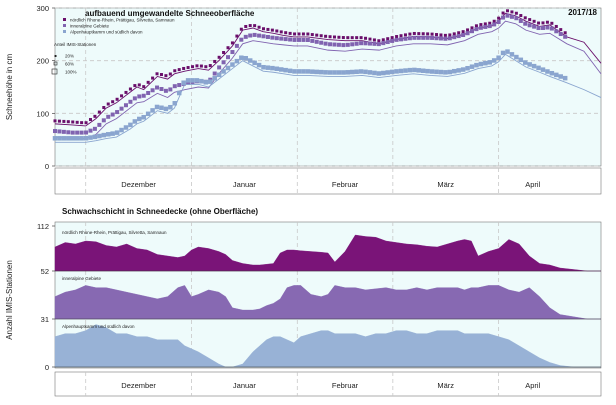 The width and height of the screenshot is (616, 405). What do you see at coordinates (47, 367) in the screenshot?
I see `bottom-ytick-label-0: 0` at bounding box center [47, 367].